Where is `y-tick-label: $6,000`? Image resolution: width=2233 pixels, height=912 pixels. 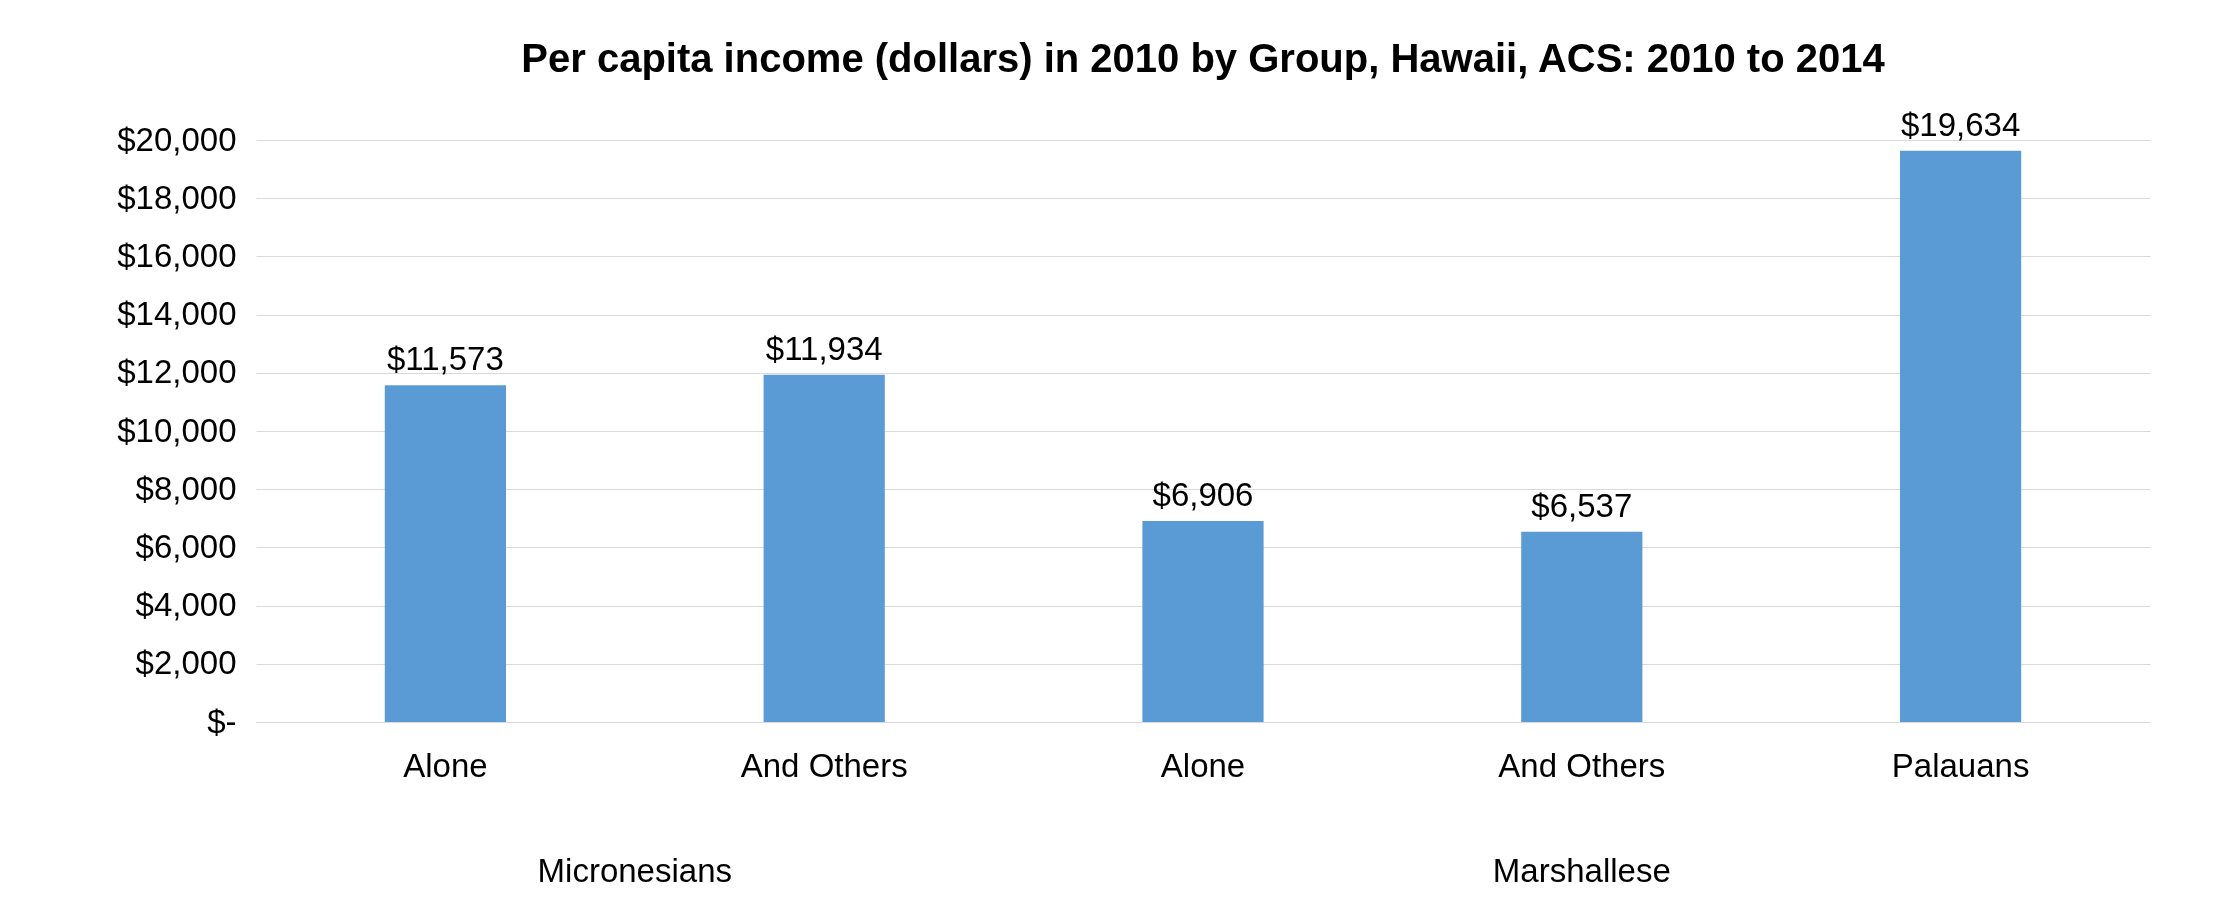 y-tick-label: $6,000 is located at coordinates (186, 546).